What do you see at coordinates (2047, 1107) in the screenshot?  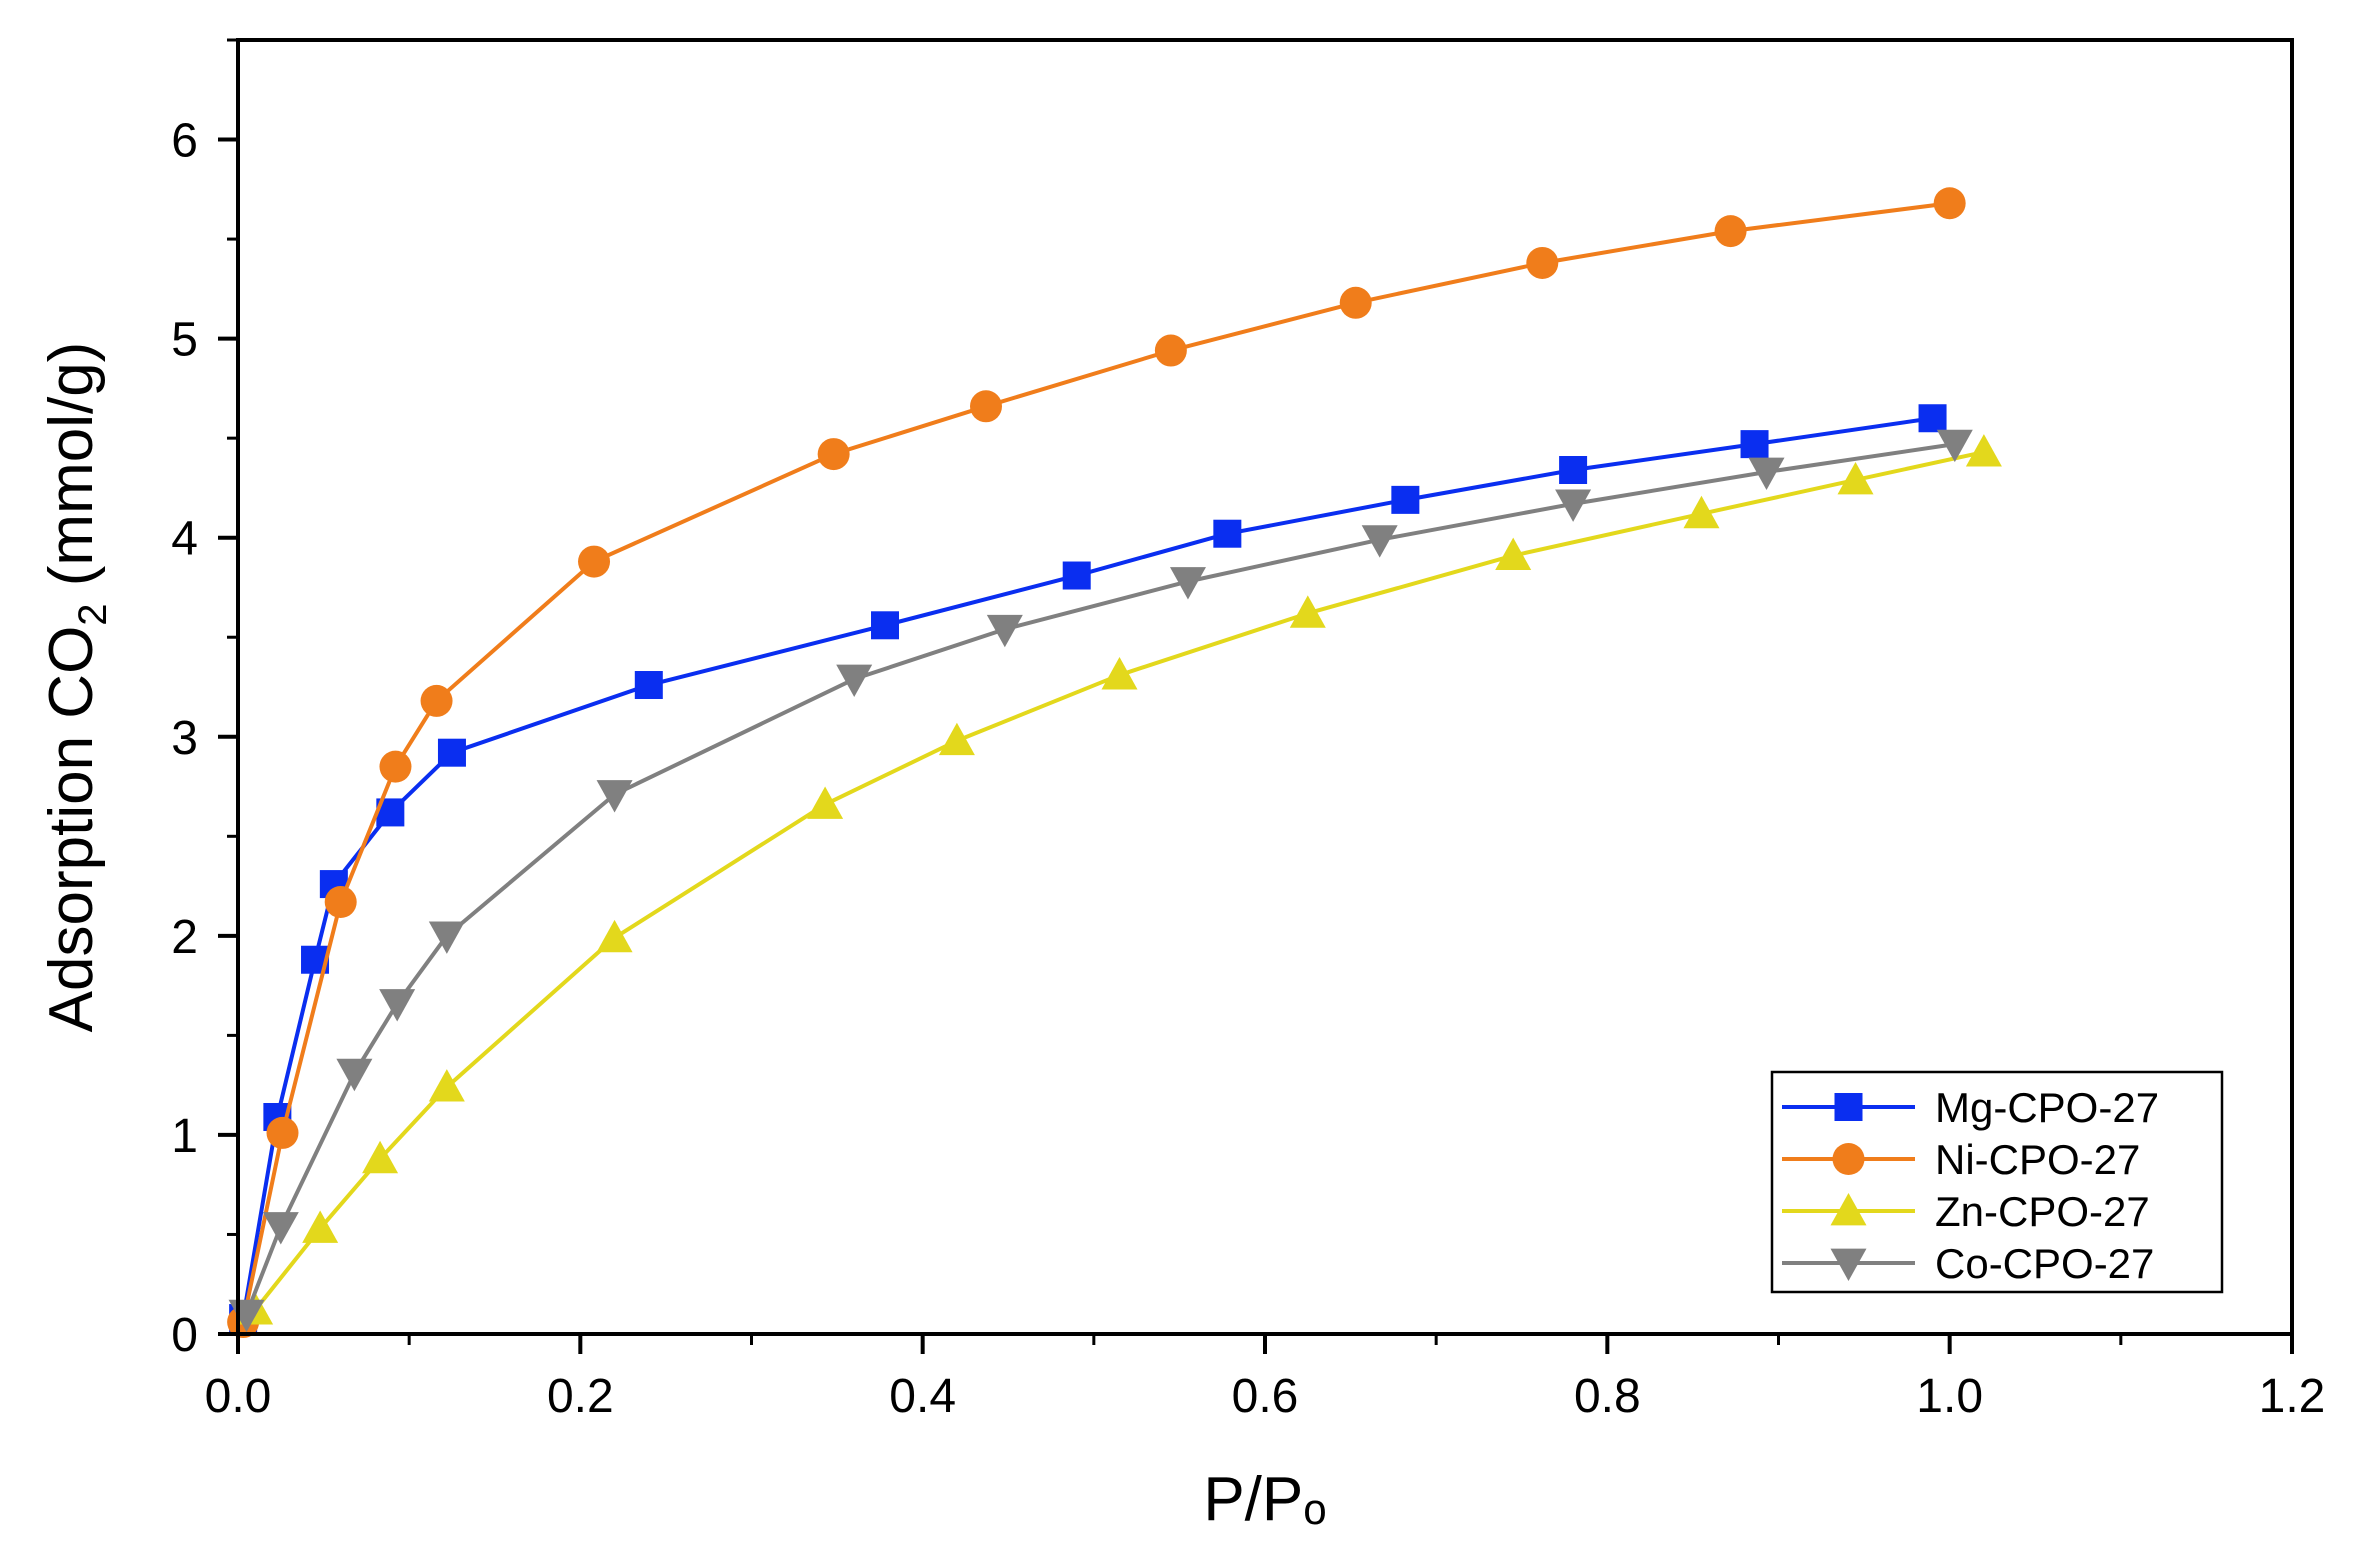 I see `legend-label-mg-cpo-27: Mg-CPO-27` at bounding box center [2047, 1107].